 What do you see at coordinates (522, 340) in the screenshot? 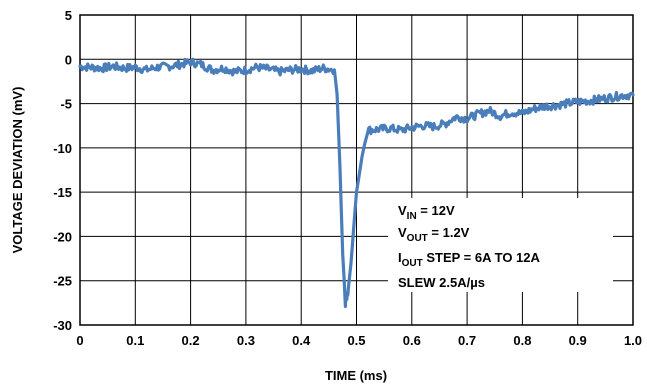
I see `x-tick-label: 0.8` at bounding box center [522, 340].